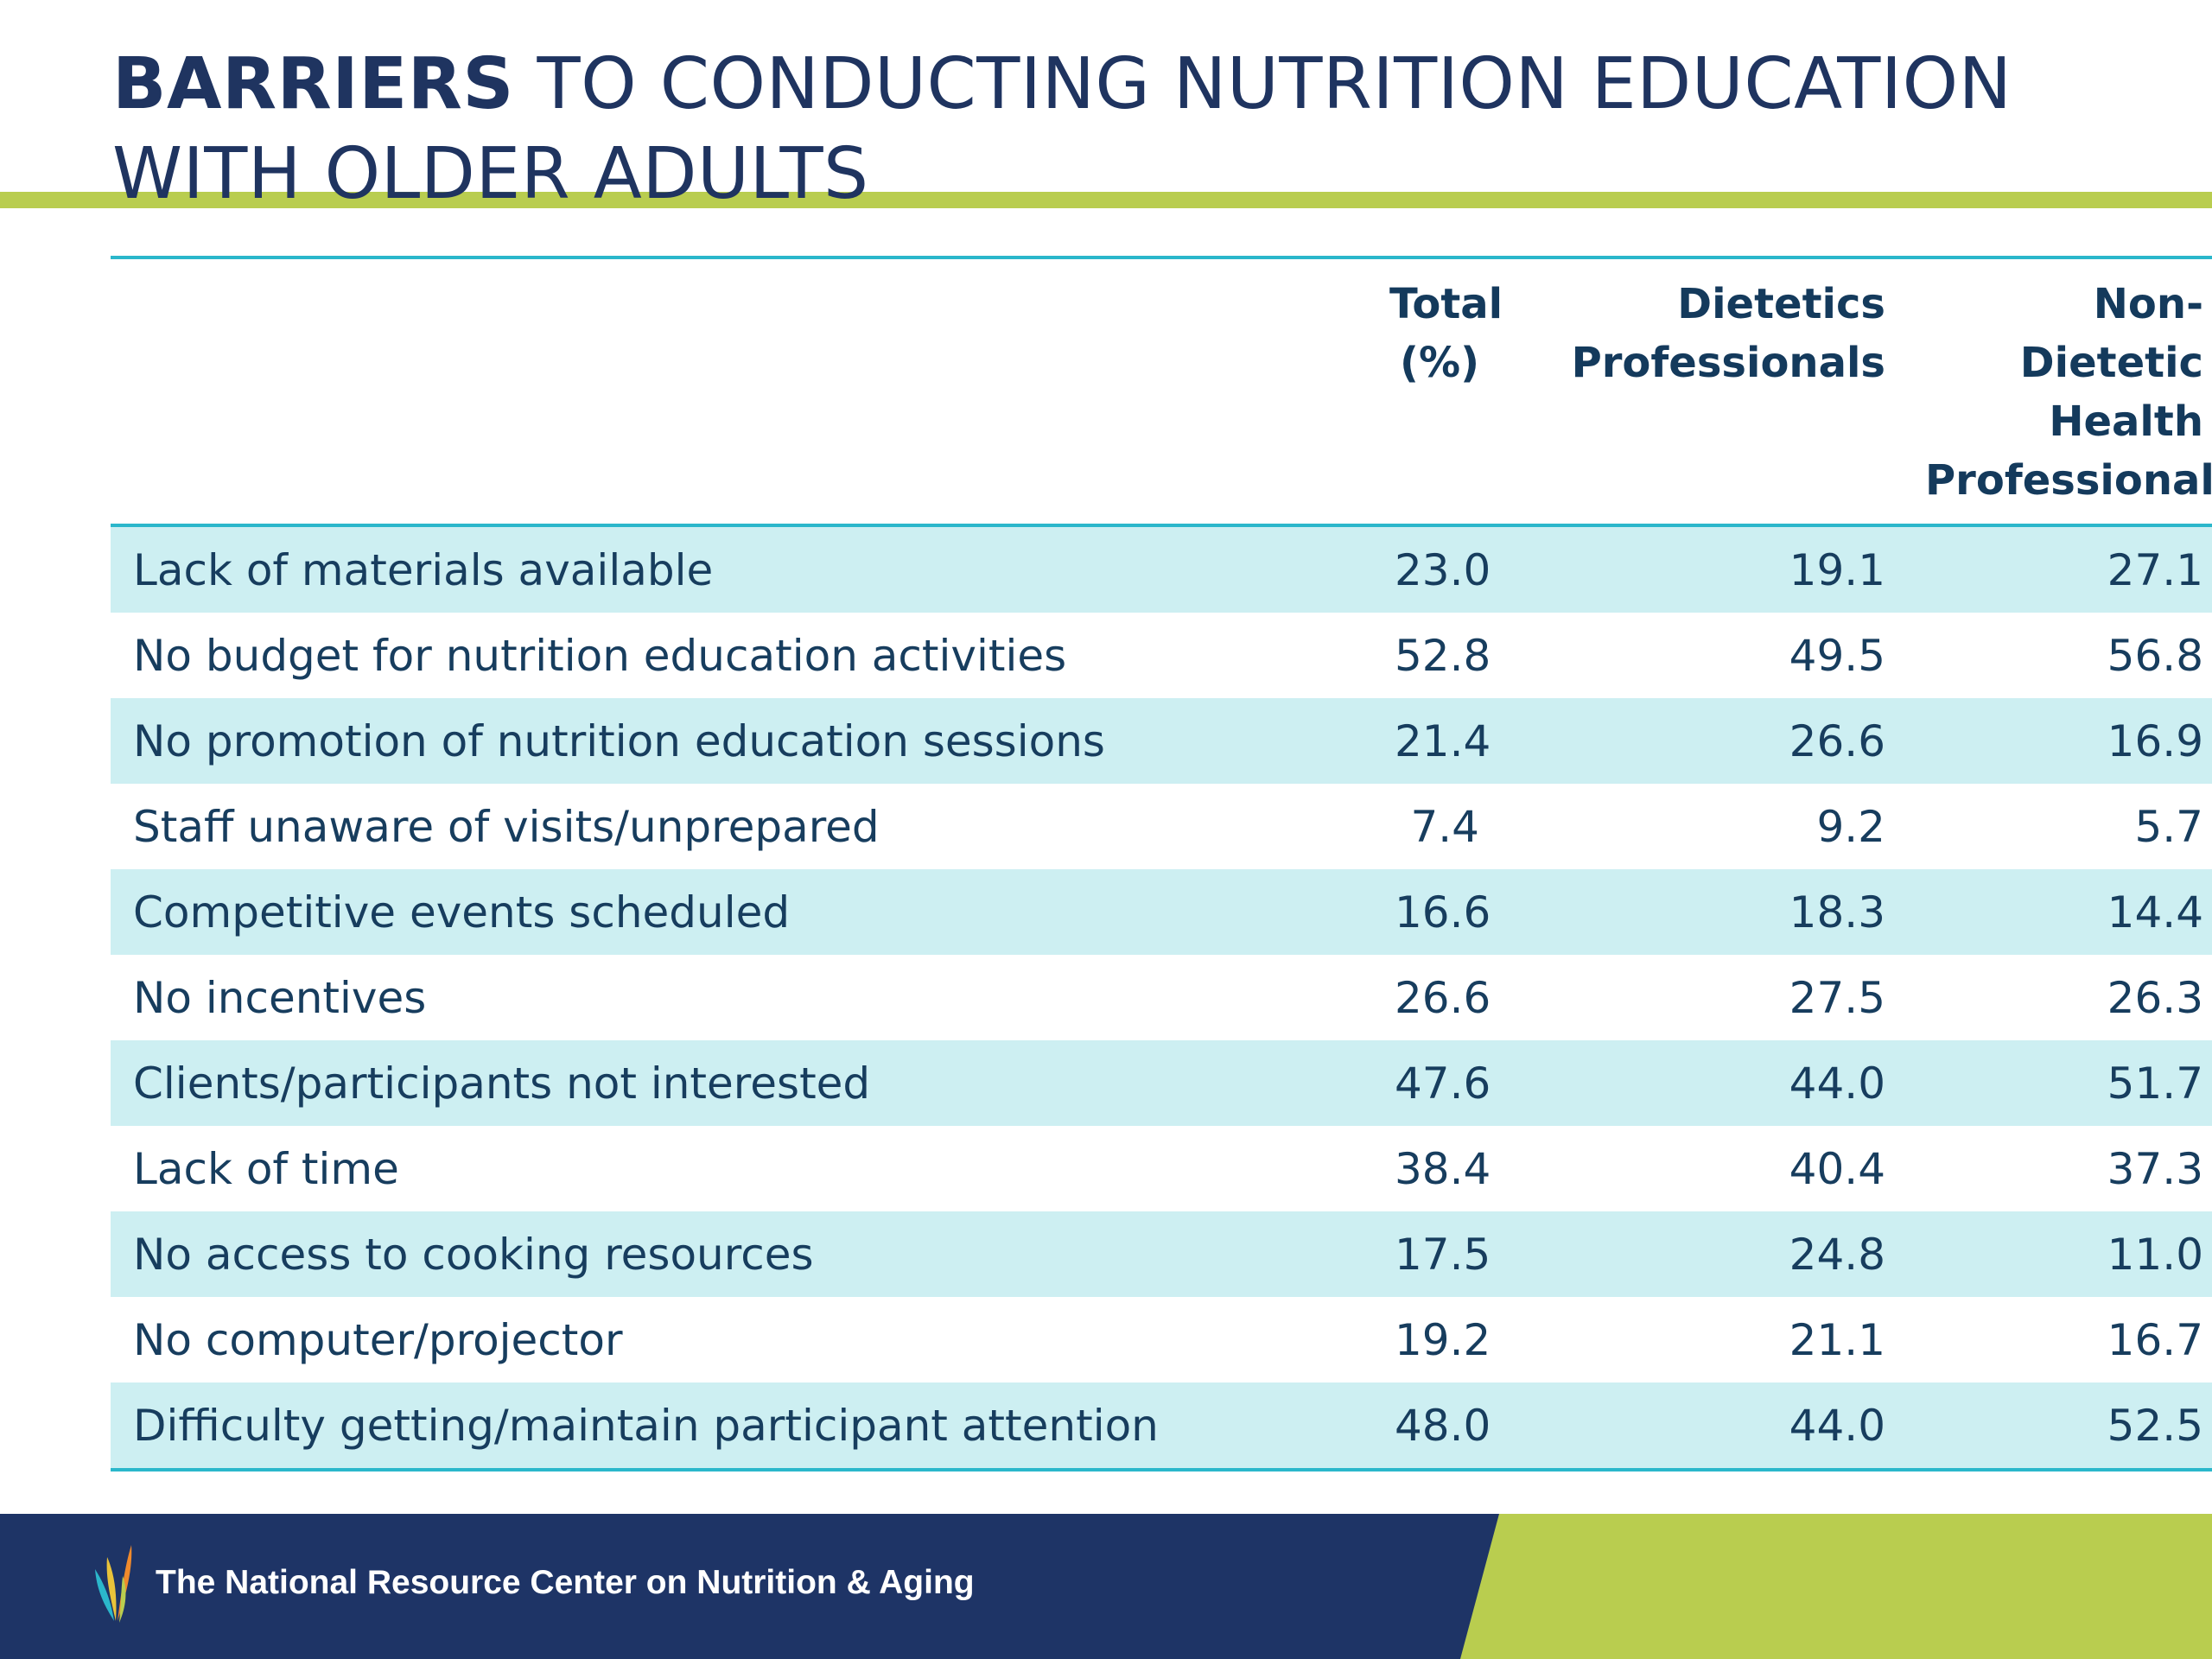 Image resolution: width=2212 pixels, height=1659 pixels. Describe the element at coordinates (1837, 1254) in the screenshot. I see `dietetics-value: 24.8` at that location.